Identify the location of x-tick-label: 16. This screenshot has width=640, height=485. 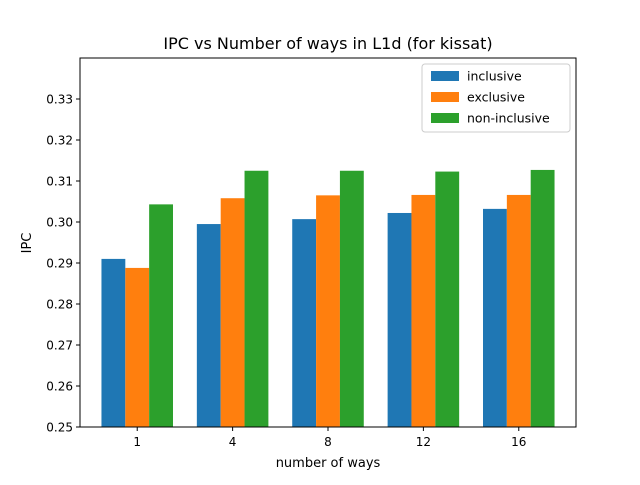
(518, 442).